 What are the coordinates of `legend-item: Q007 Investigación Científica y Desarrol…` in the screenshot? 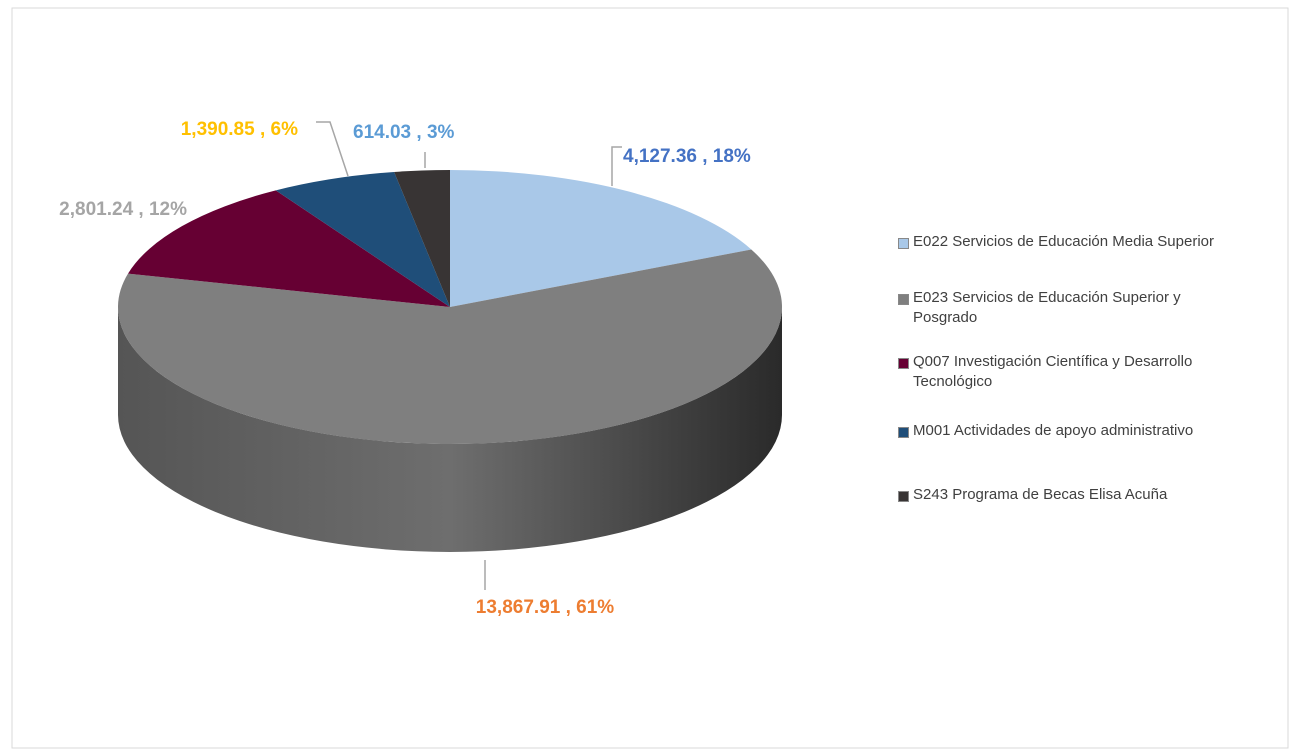 It's located at (1068, 372).